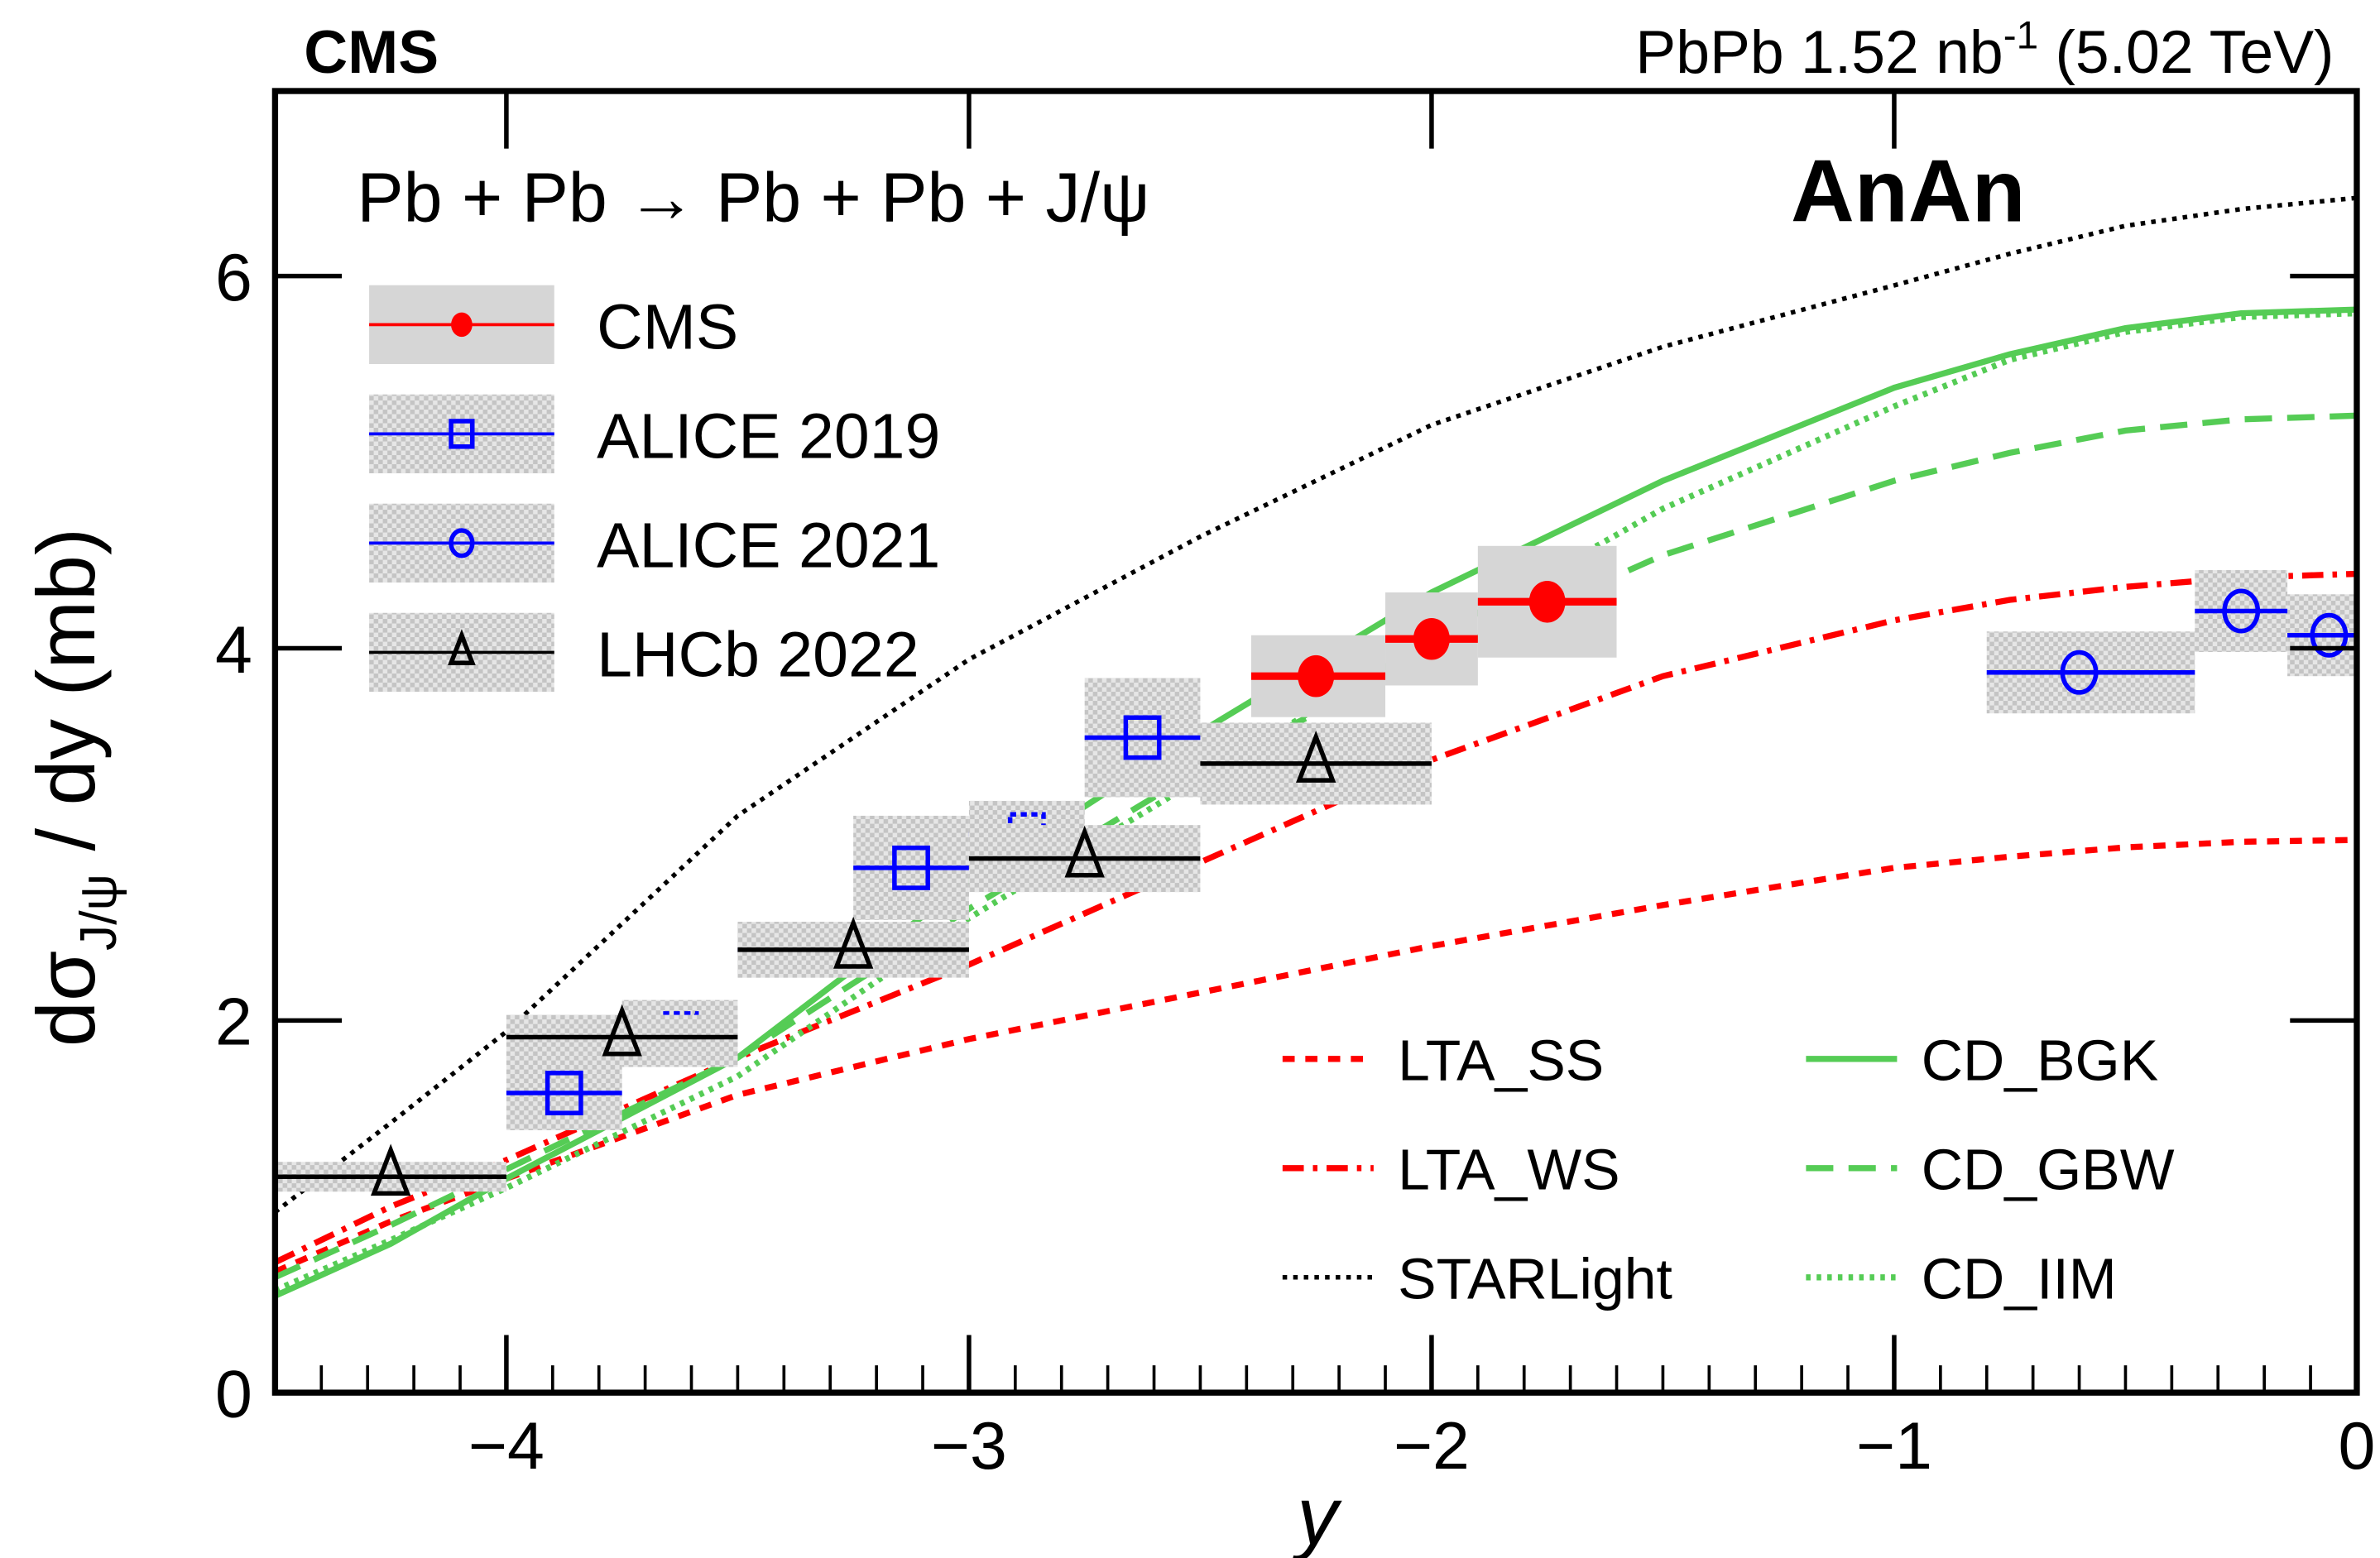  I want to click on x-tick-label: −4, so click(506, 1446).